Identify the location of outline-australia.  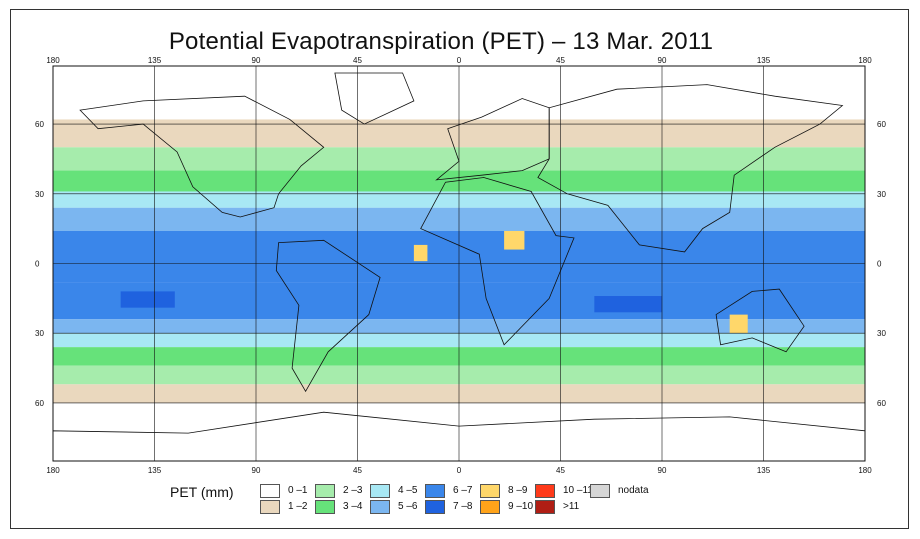
(760, 320).